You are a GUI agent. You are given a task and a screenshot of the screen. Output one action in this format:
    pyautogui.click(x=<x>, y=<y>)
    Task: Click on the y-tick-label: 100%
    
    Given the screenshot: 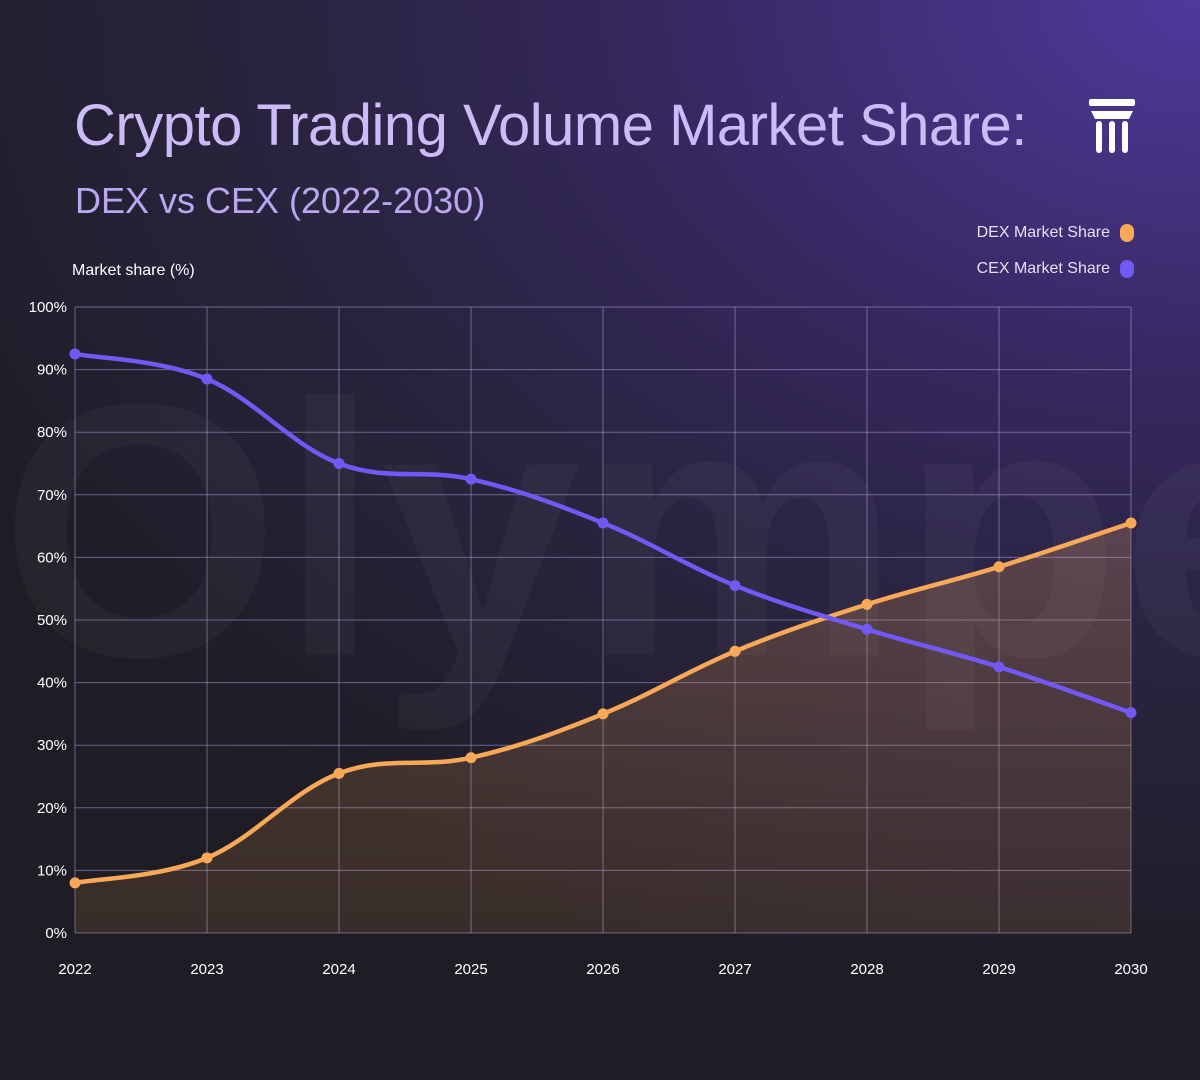 What is the action you would take?
    pyautogui.click(x=48, y=307)
    